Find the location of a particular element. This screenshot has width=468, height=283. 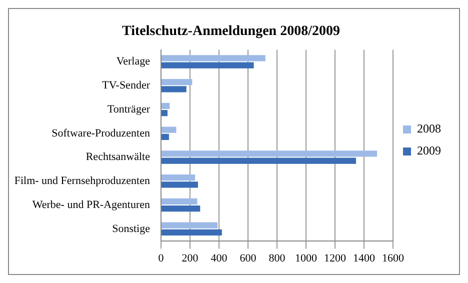

x-tick-label: 1400 is located at coordinates (364, 258).